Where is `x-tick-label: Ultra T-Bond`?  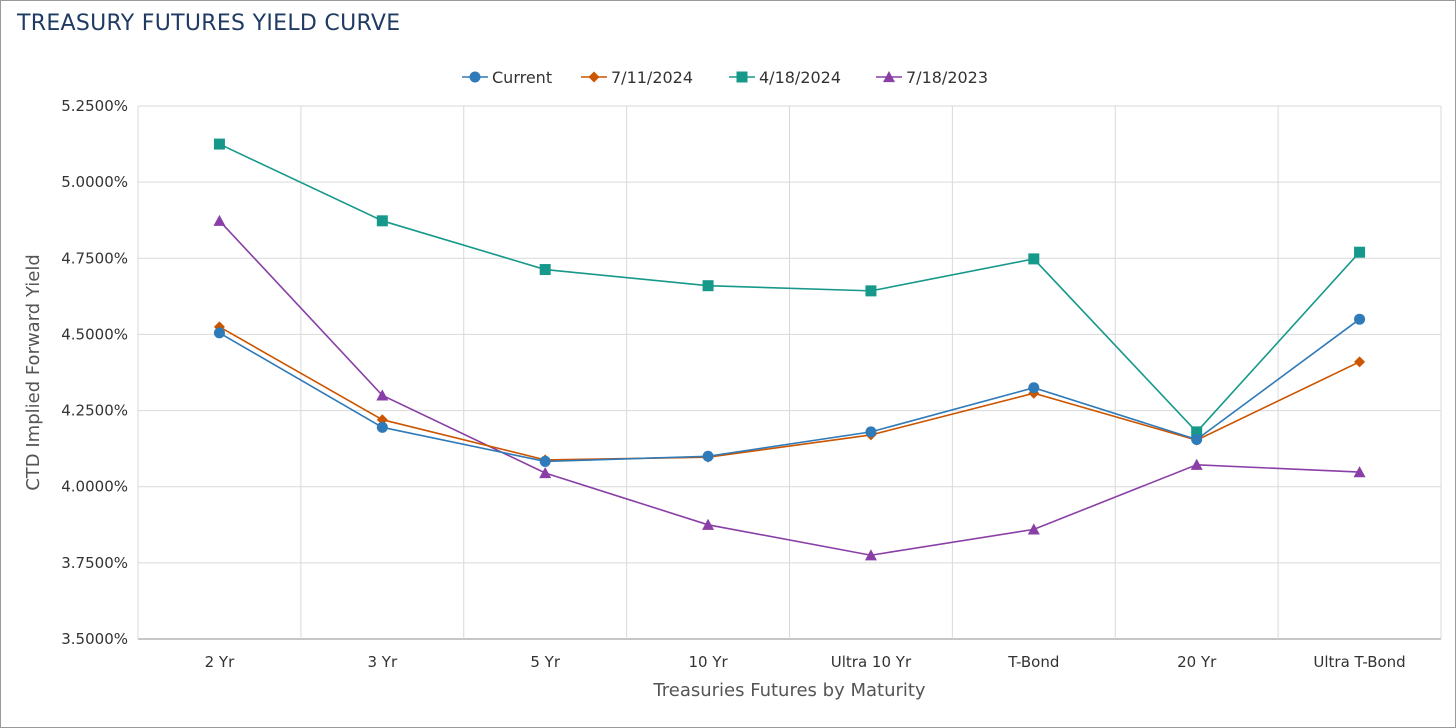
x-tick-label: Ultra T-Bond is located at coordinates (1359, 662).